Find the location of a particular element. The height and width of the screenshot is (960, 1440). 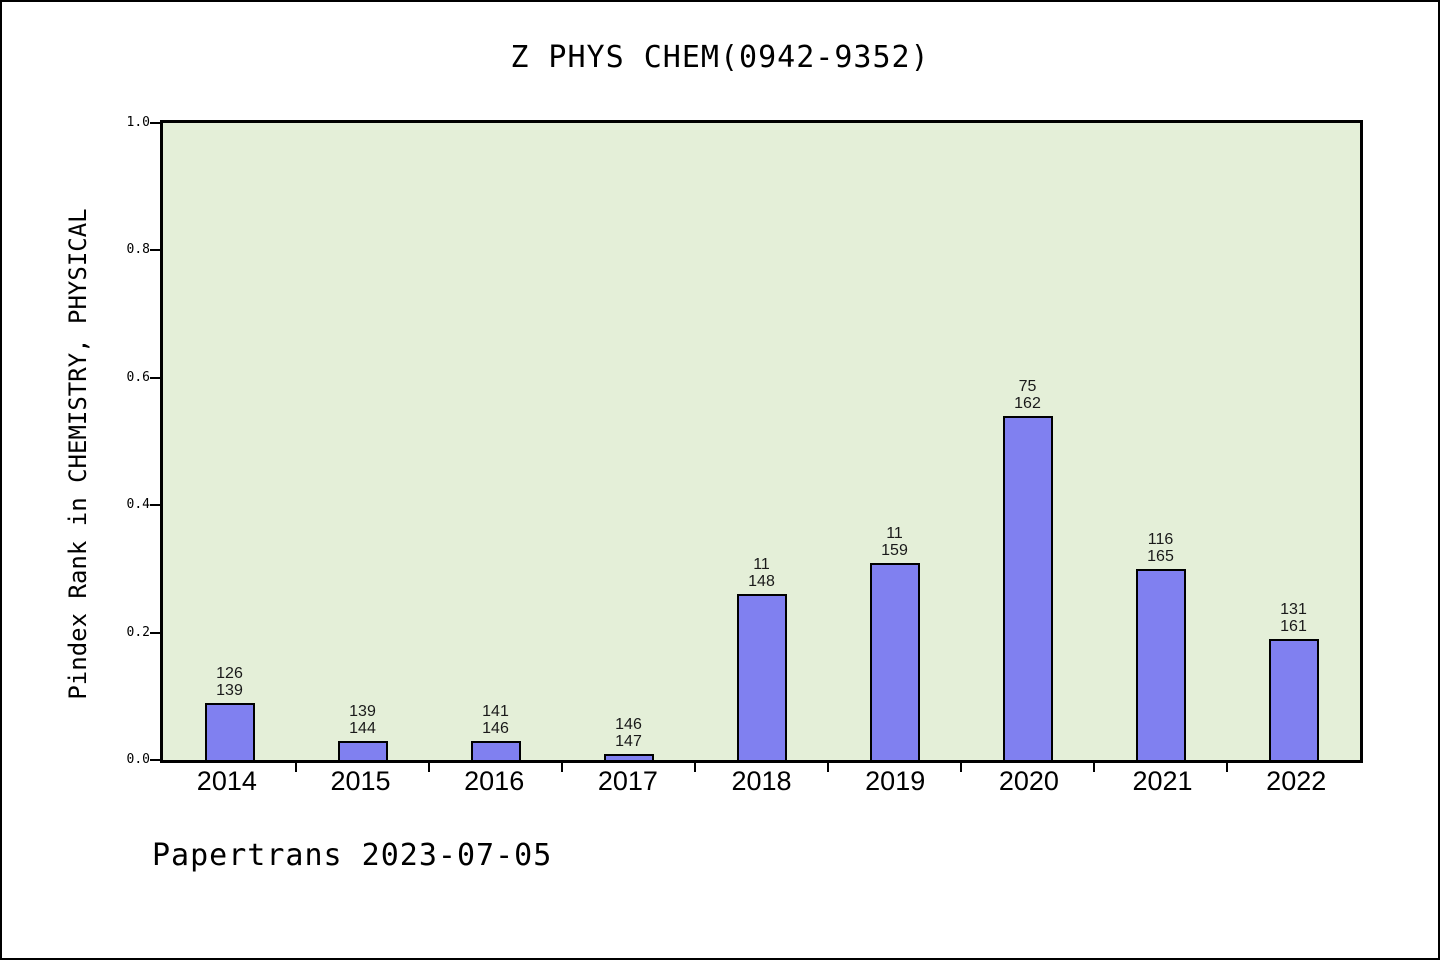

bar-label-2019: 11 159 is located at coordinates (894, 542).